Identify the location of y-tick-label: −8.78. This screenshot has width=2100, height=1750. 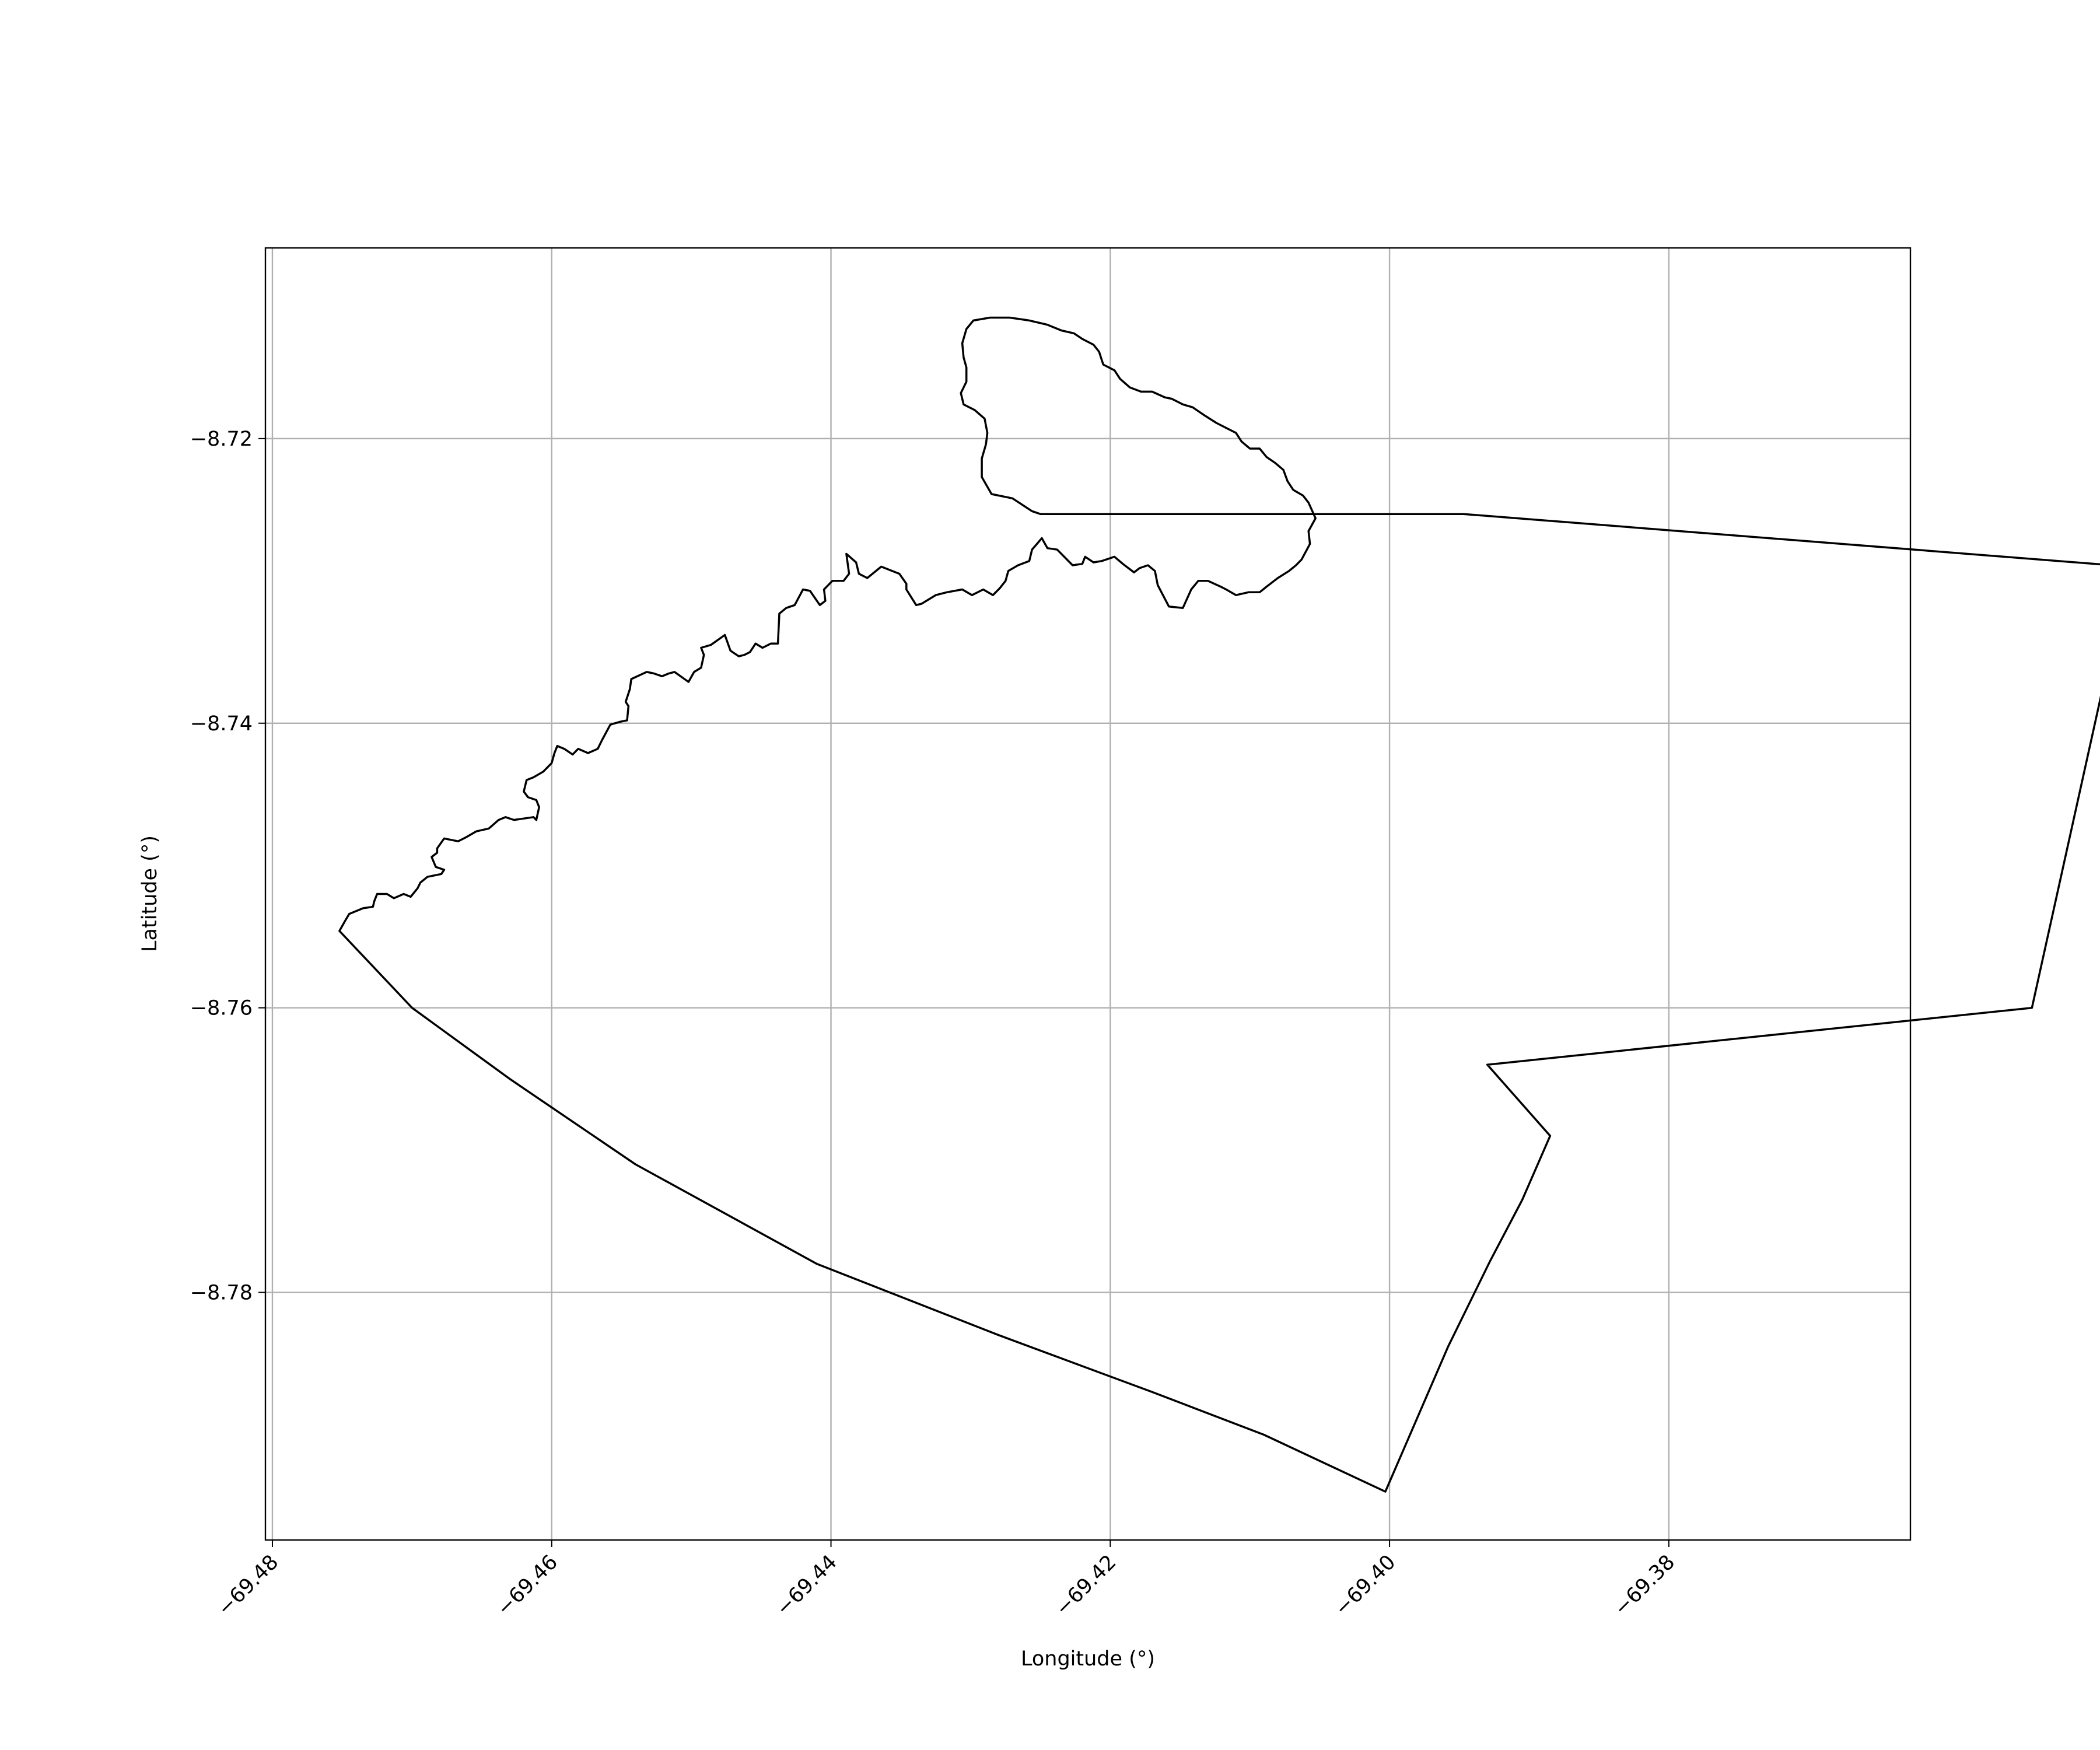
(221, 1293).